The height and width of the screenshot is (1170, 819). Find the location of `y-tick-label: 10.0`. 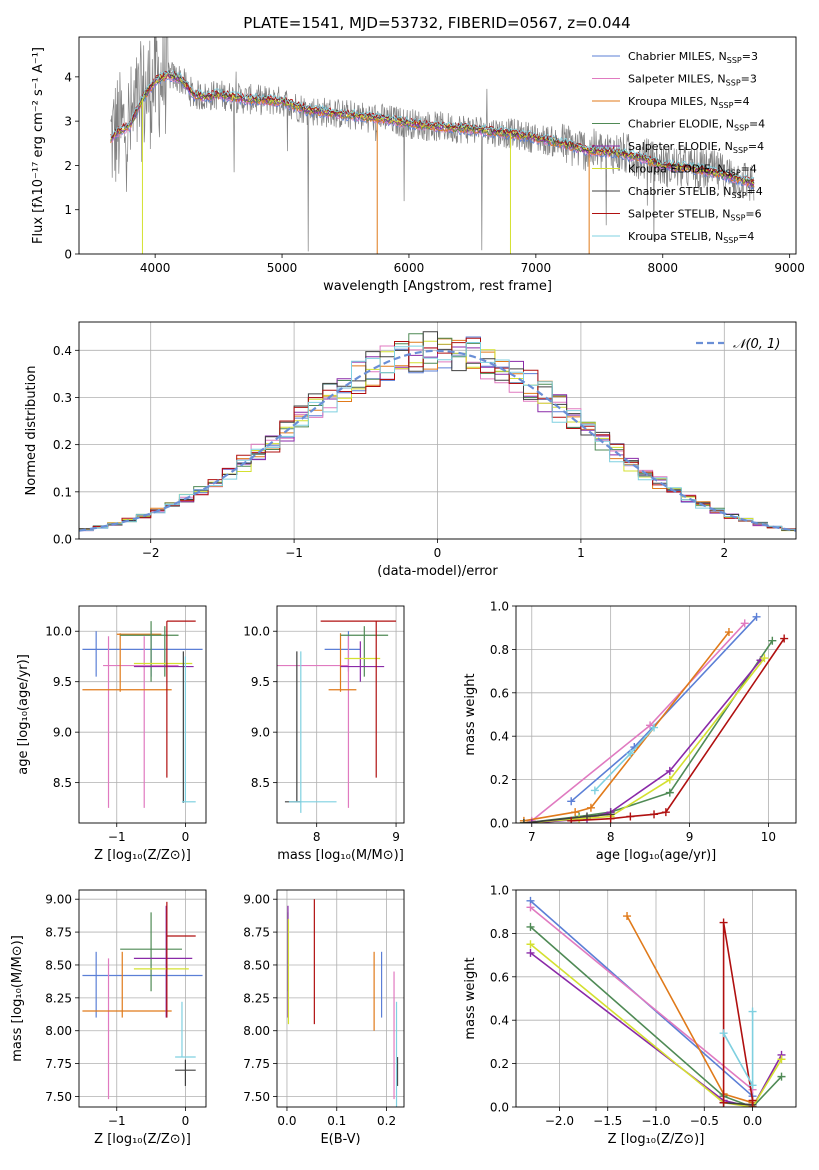

y-tick-label: 10.0 is located at coordinates (58, 632).